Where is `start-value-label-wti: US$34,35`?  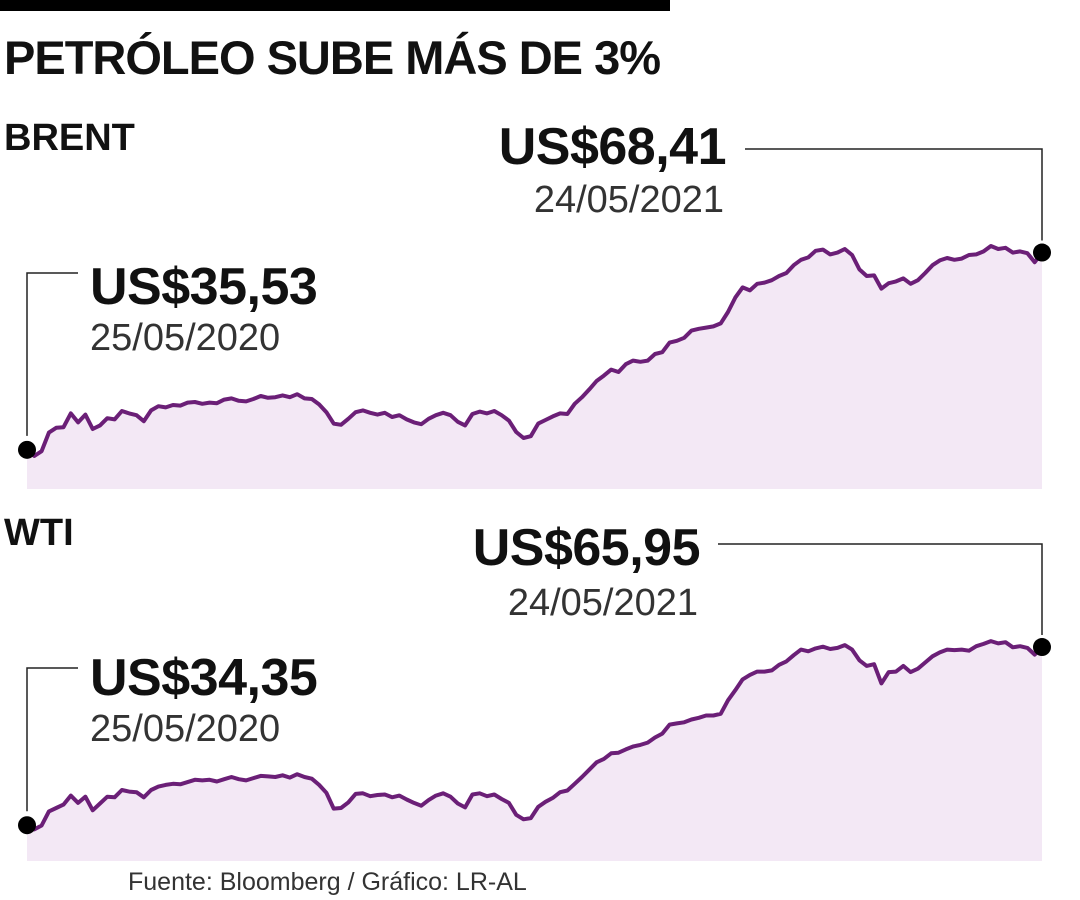 start-value-label-wti: US$34,35 is located at coordinates (204, 678).